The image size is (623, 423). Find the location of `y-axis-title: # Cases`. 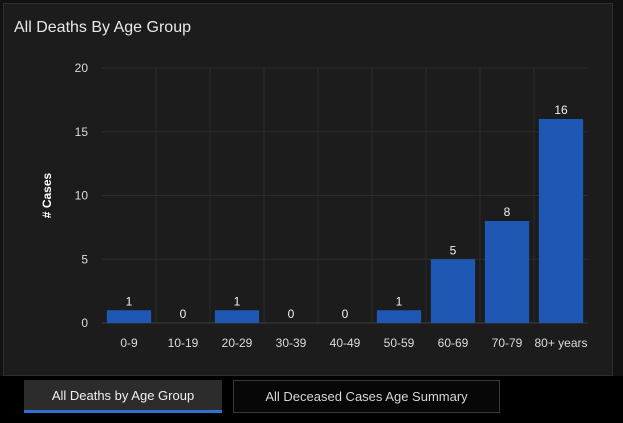

y-axis-title: # Cases is located at coordinates (47, 195).